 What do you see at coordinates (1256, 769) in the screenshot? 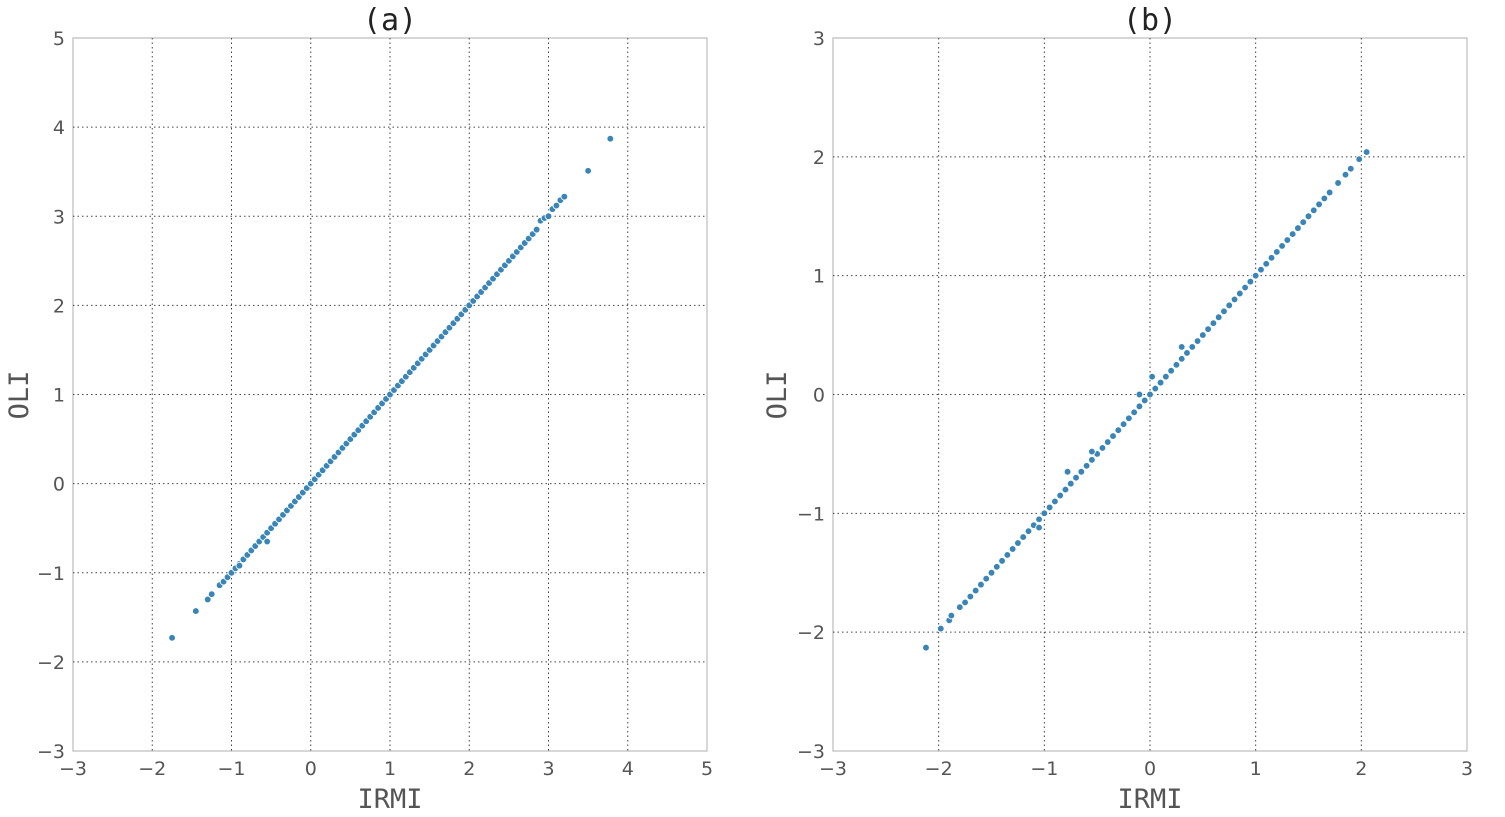
I see `panel-b-x-tick-label-4: 1` at bounding box center [1256, 769].